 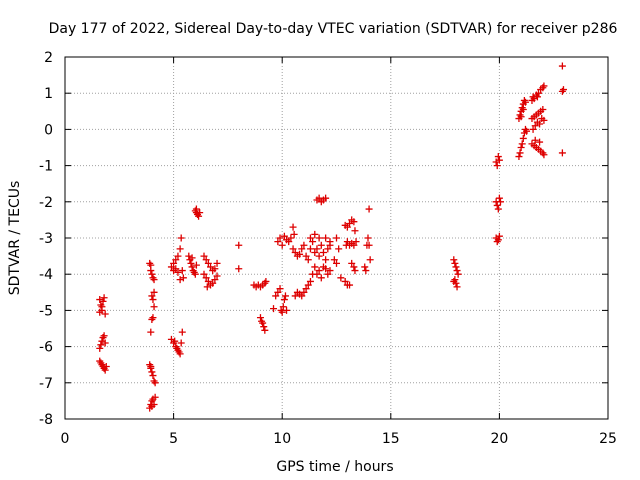 What do you see at coordinates (48, 130) in the screenshot?
I see `y-tick-label: 0` at bounding box center [48, 130].